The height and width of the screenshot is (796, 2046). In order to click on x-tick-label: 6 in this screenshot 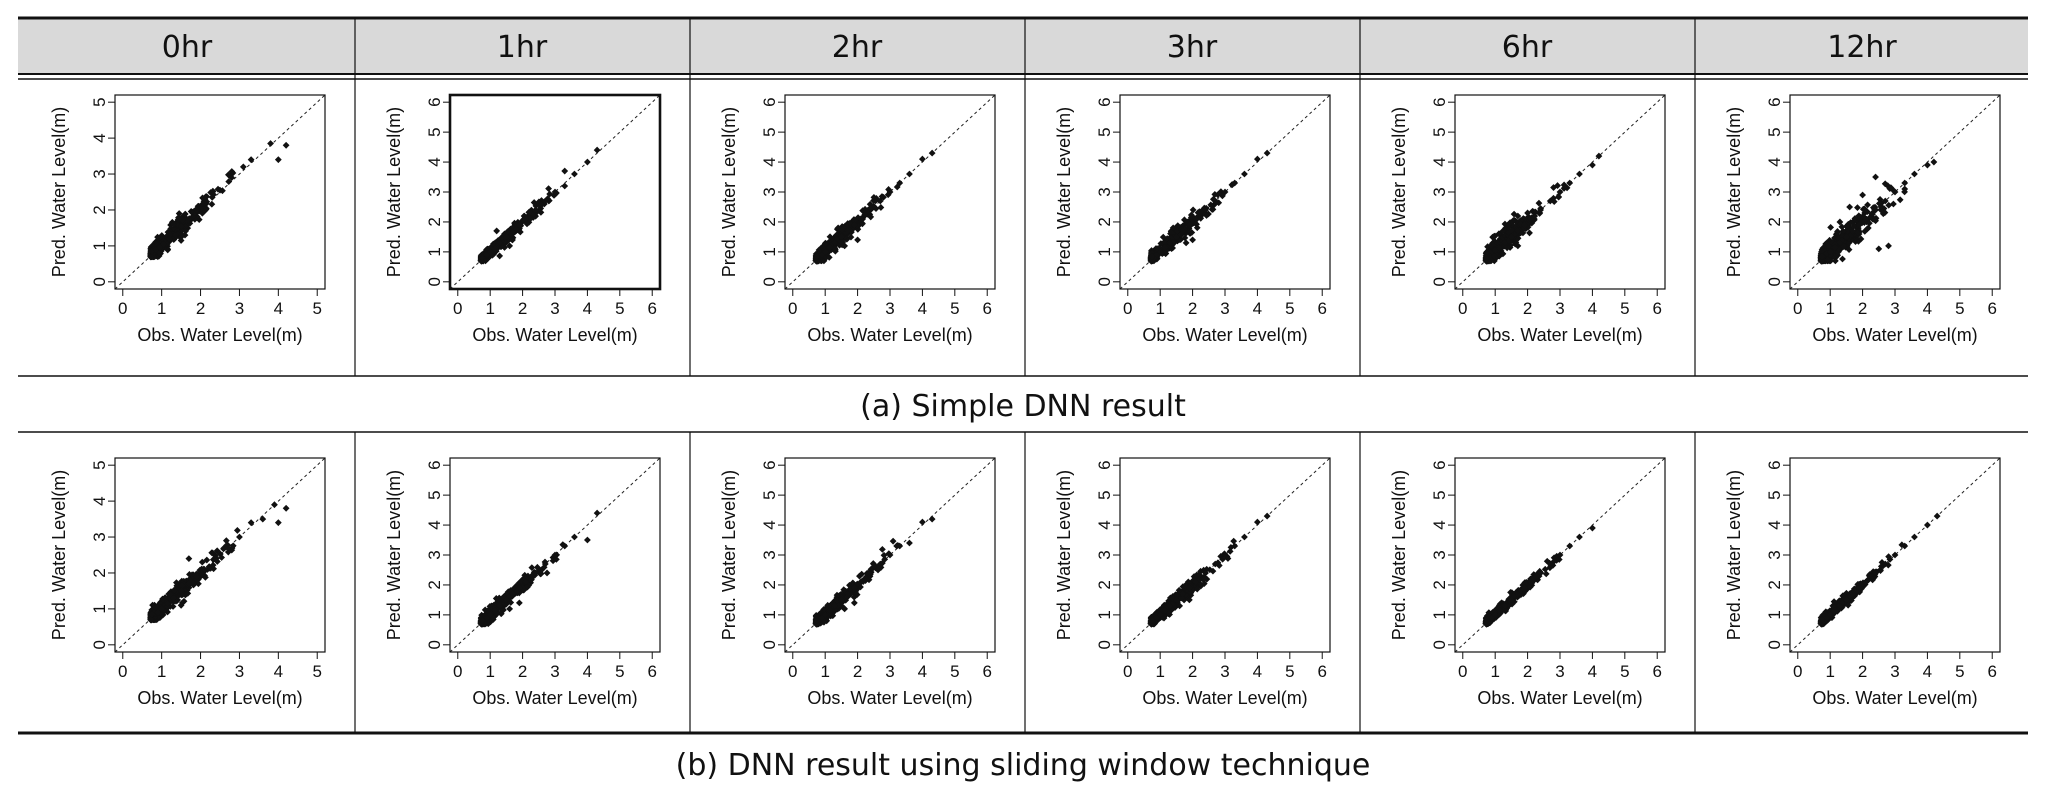, I will do `click(1656, 308)`.